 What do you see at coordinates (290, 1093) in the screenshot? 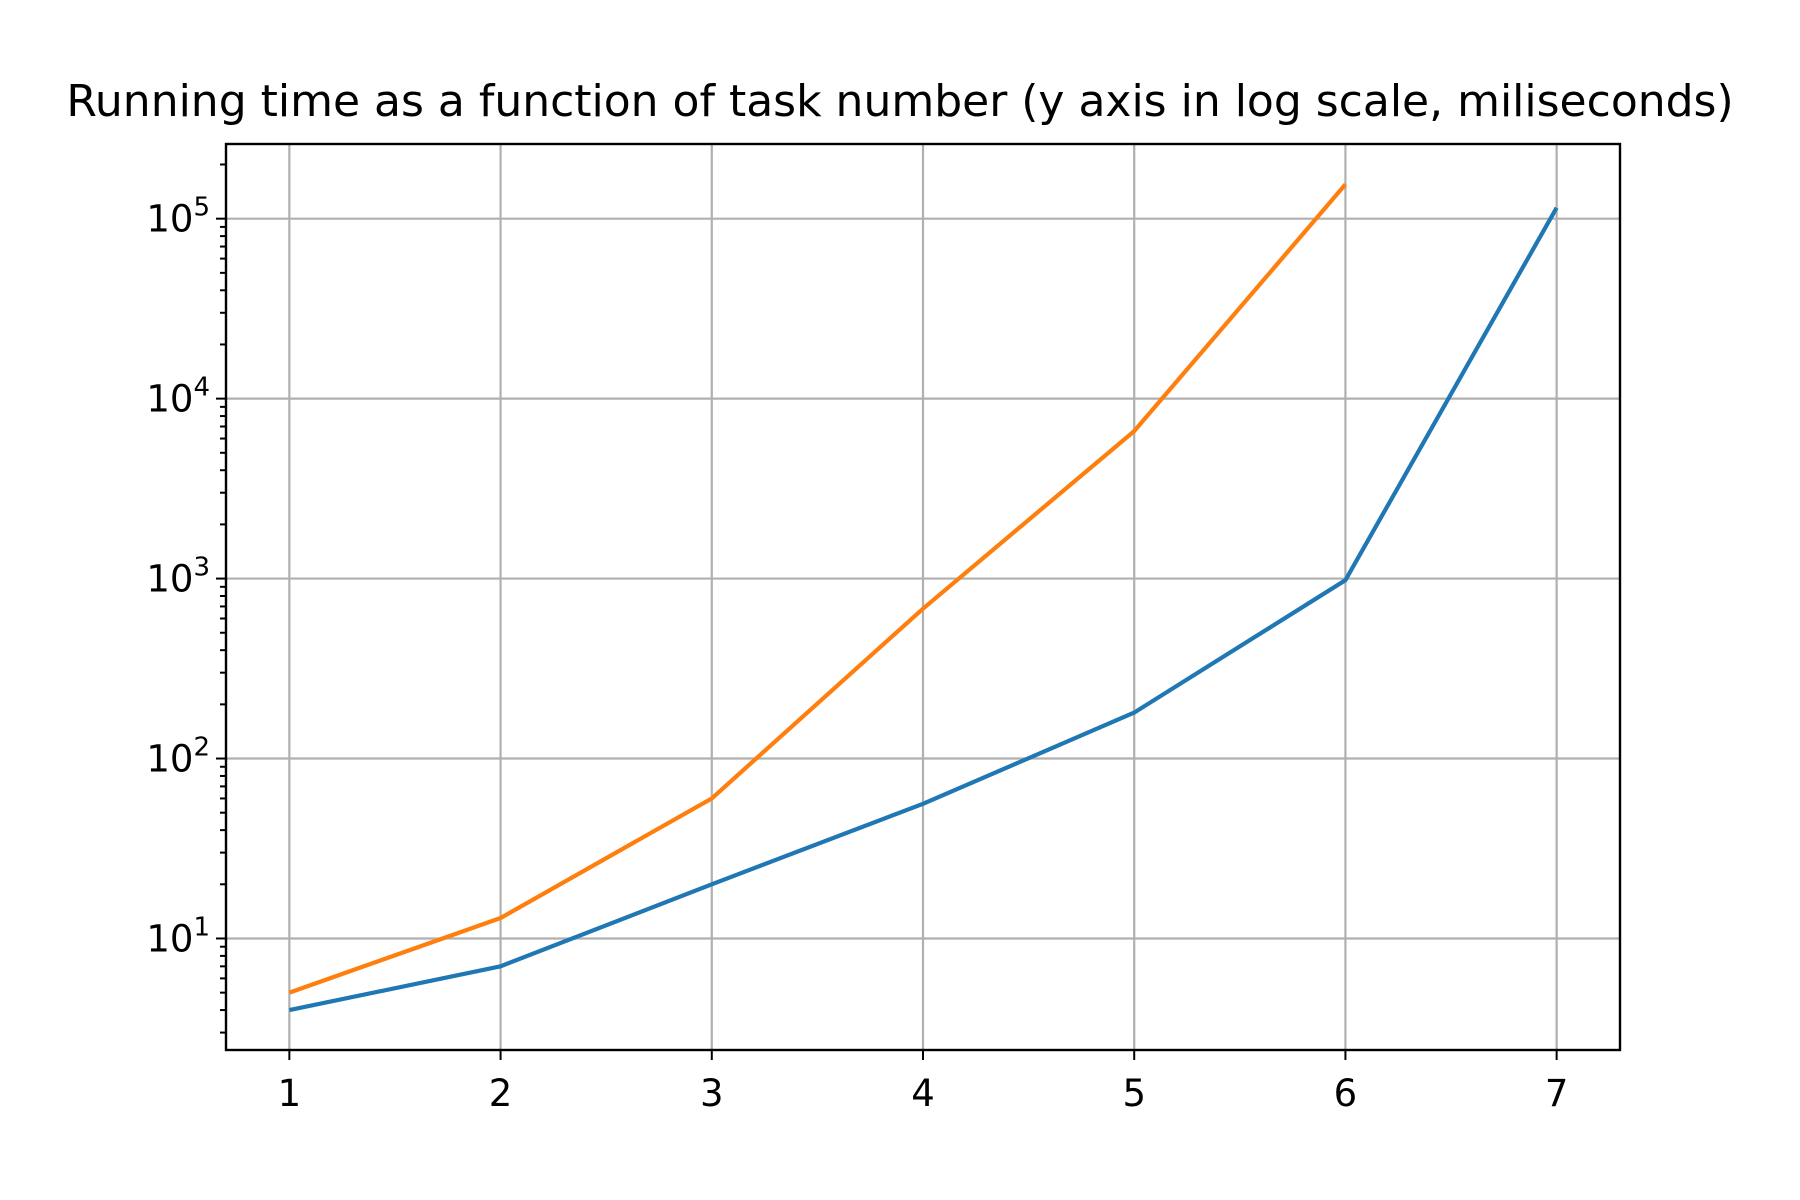
I see `x-tick-label: 1` at bounding box center [290, 1093].